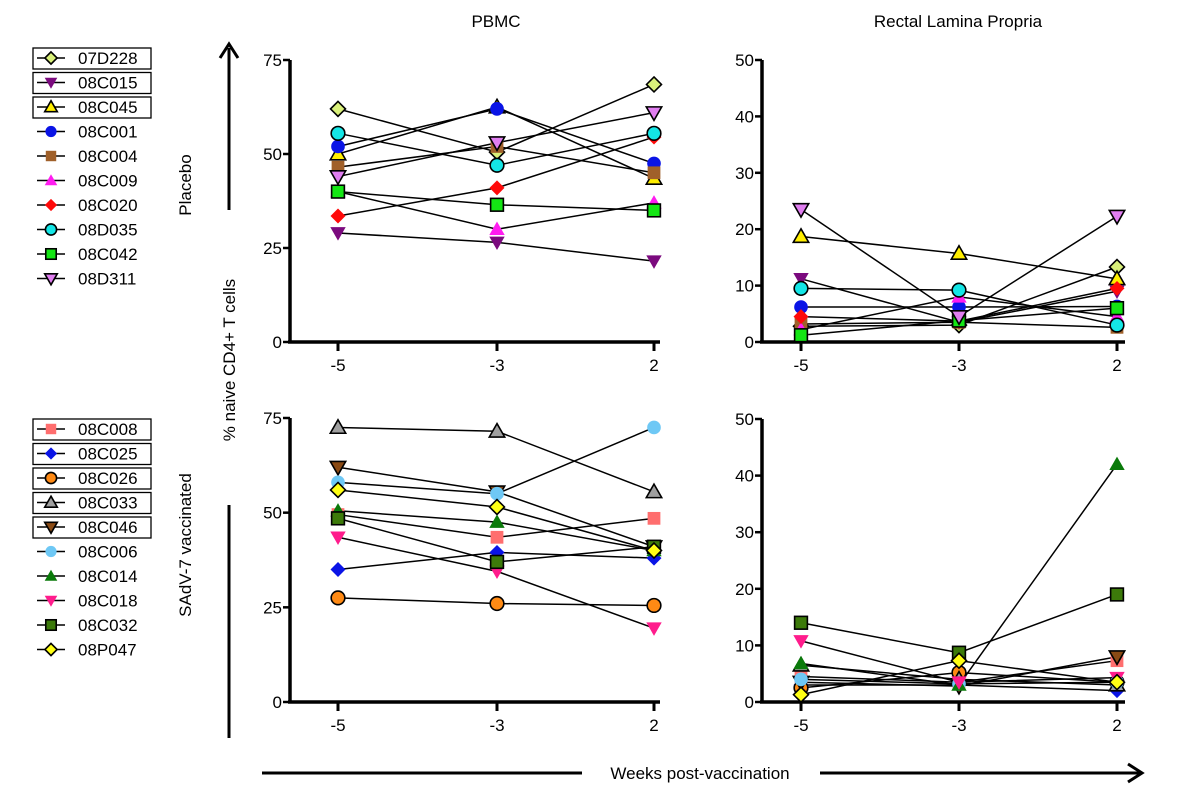 The width and height of the screenshot is (1200, 792). I want to click on y-tick-label: 75, so click(272, 418).